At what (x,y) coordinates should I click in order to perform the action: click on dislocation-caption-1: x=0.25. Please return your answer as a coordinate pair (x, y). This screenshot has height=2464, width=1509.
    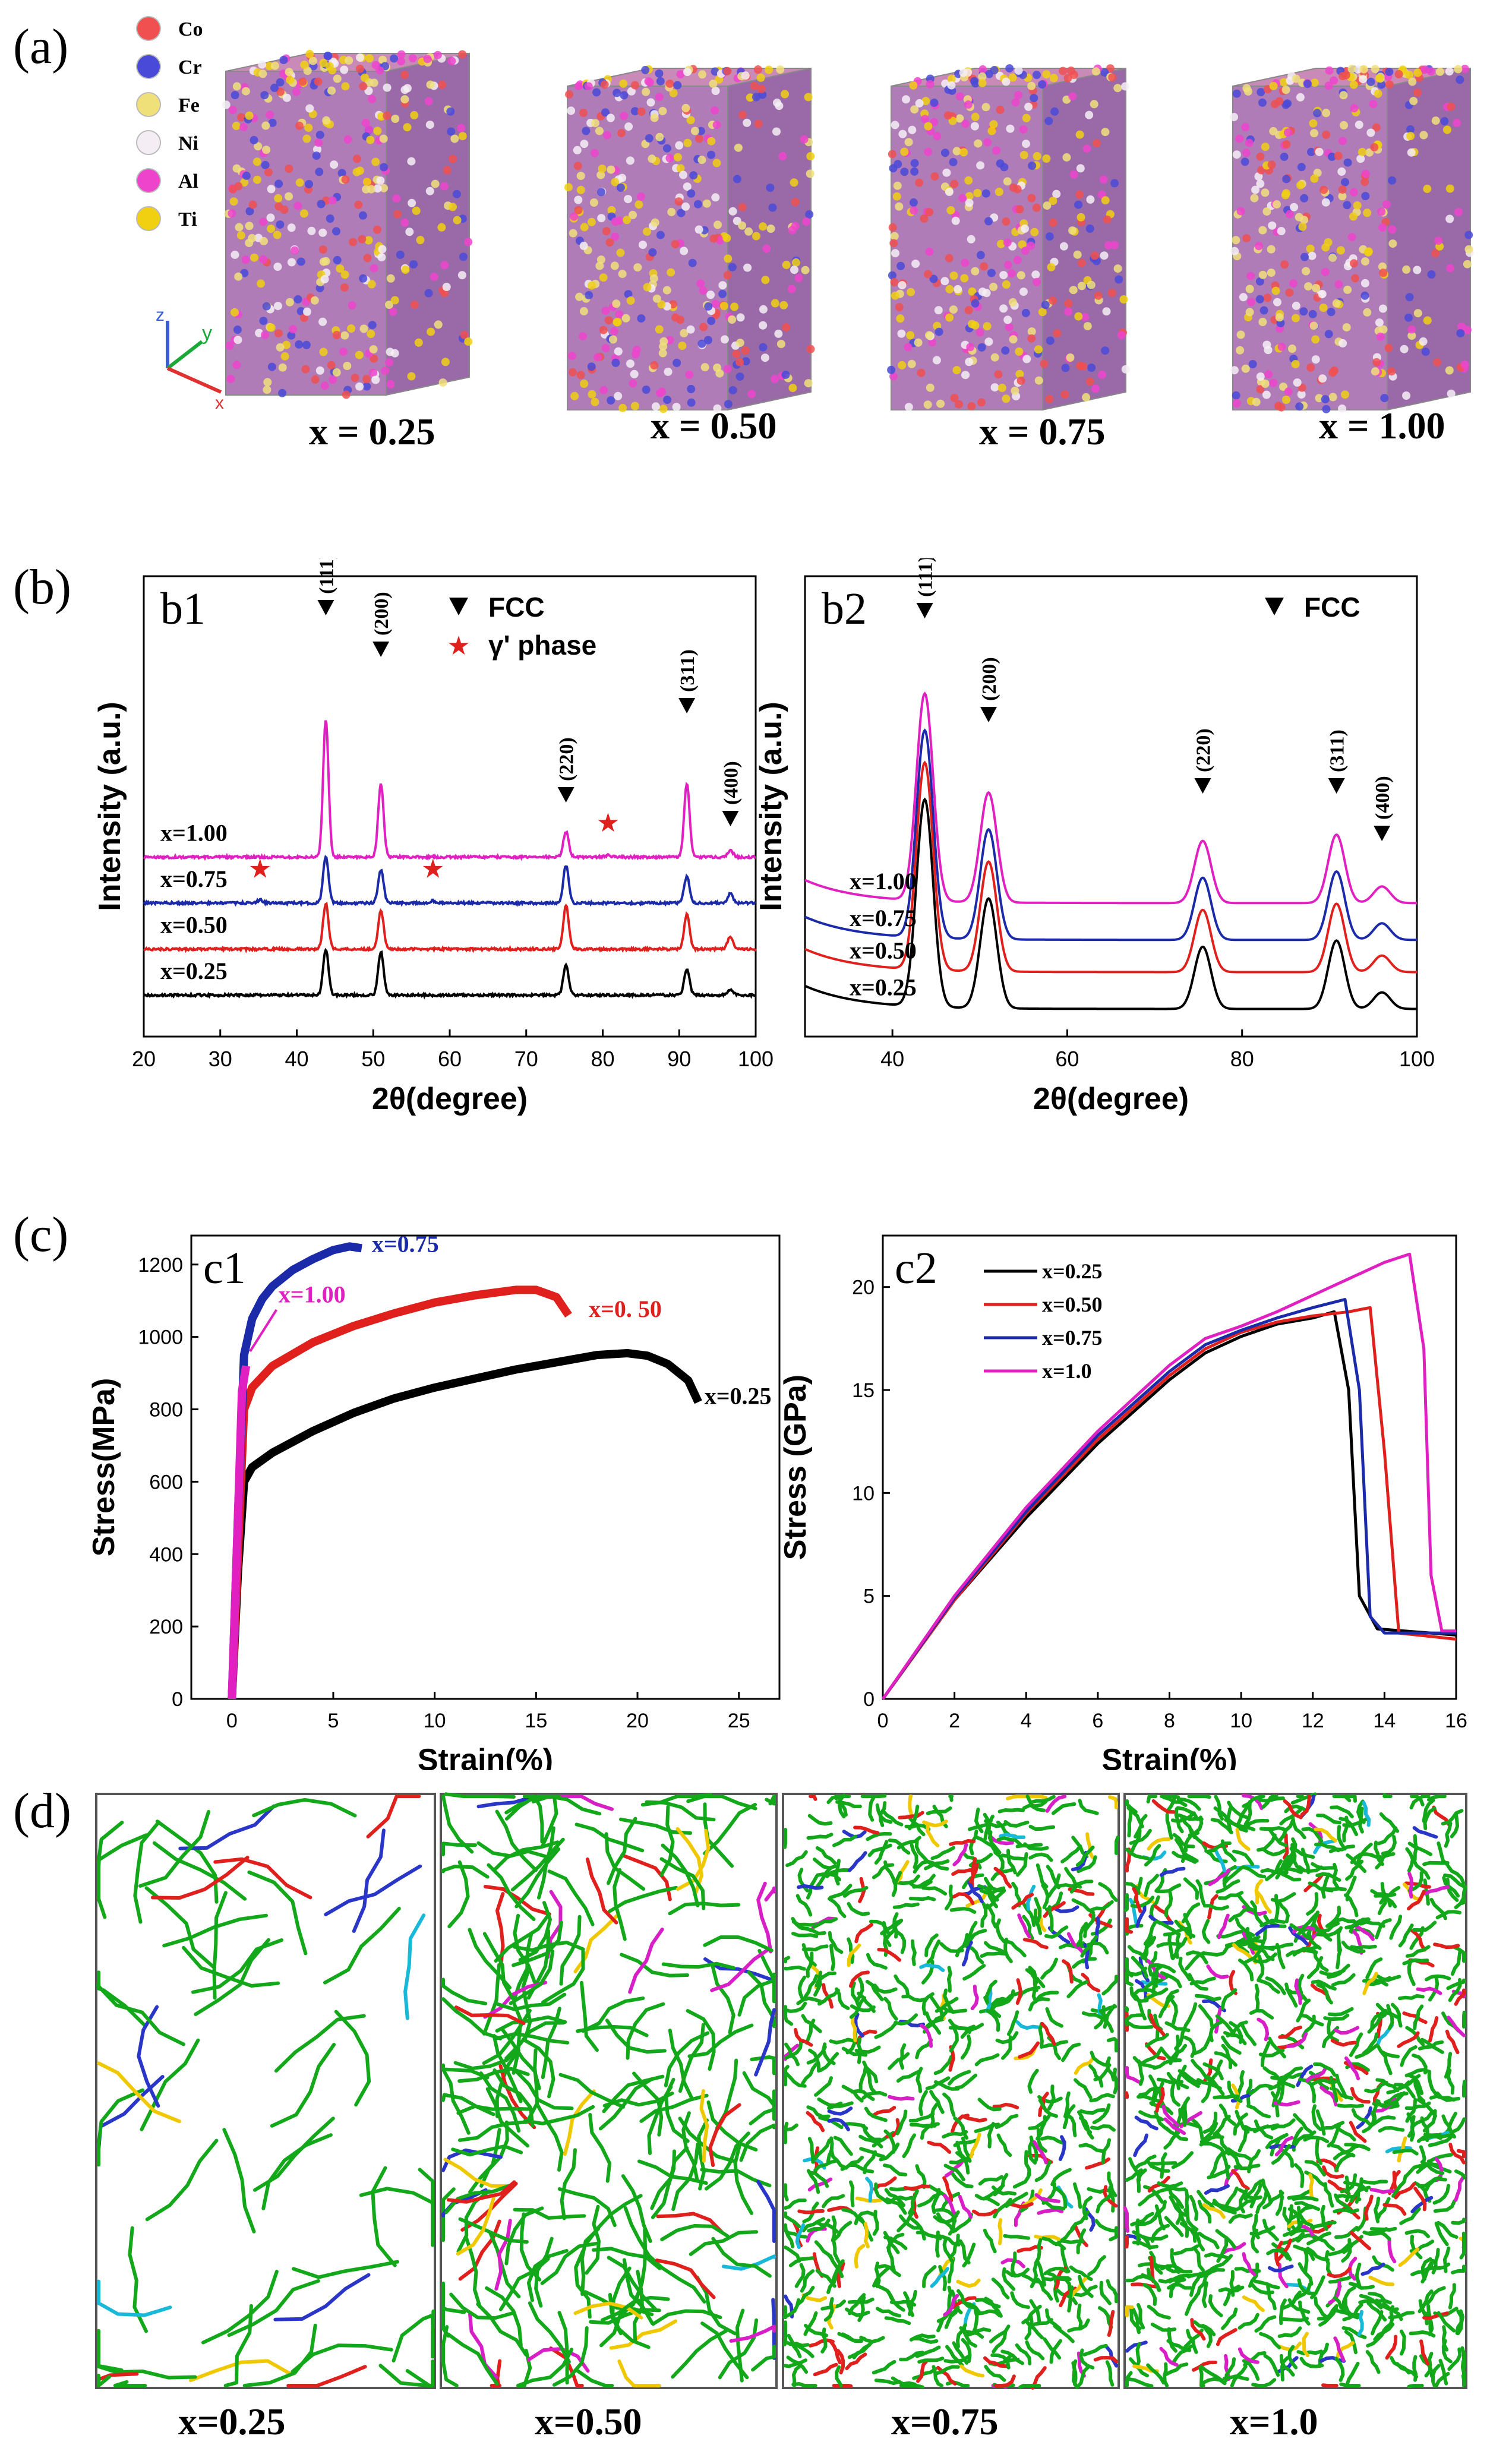
    Looking at the image, I should click on (232, 2422).